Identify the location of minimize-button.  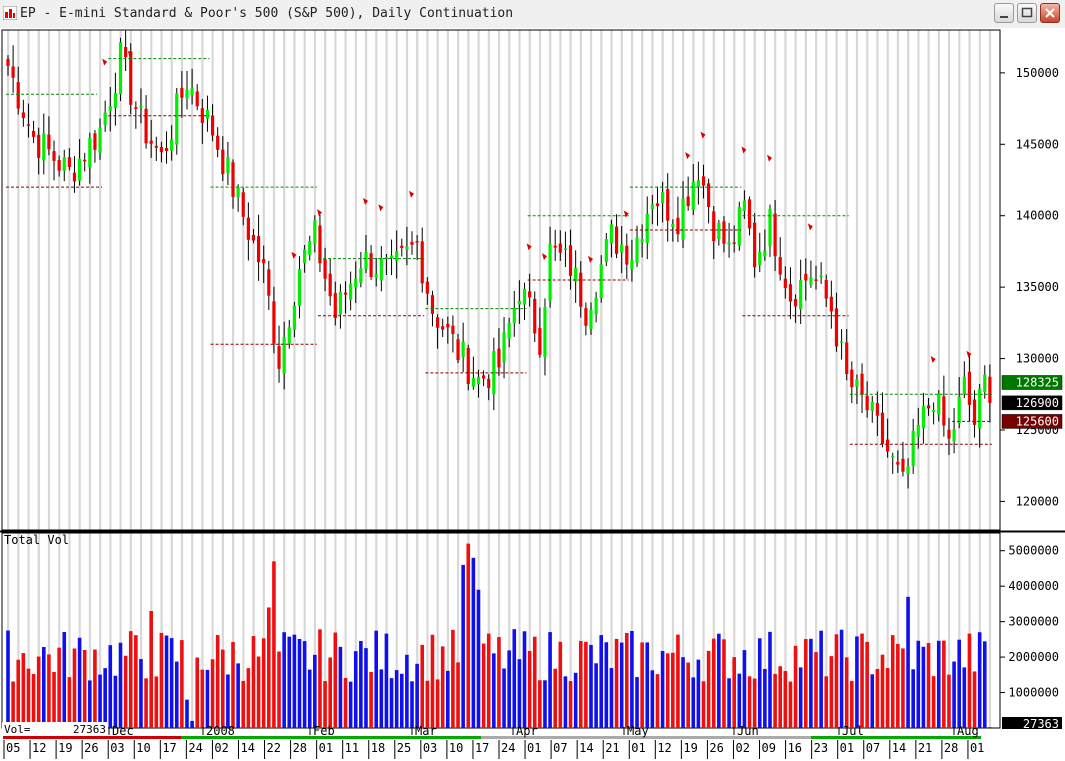
(1004, 13).